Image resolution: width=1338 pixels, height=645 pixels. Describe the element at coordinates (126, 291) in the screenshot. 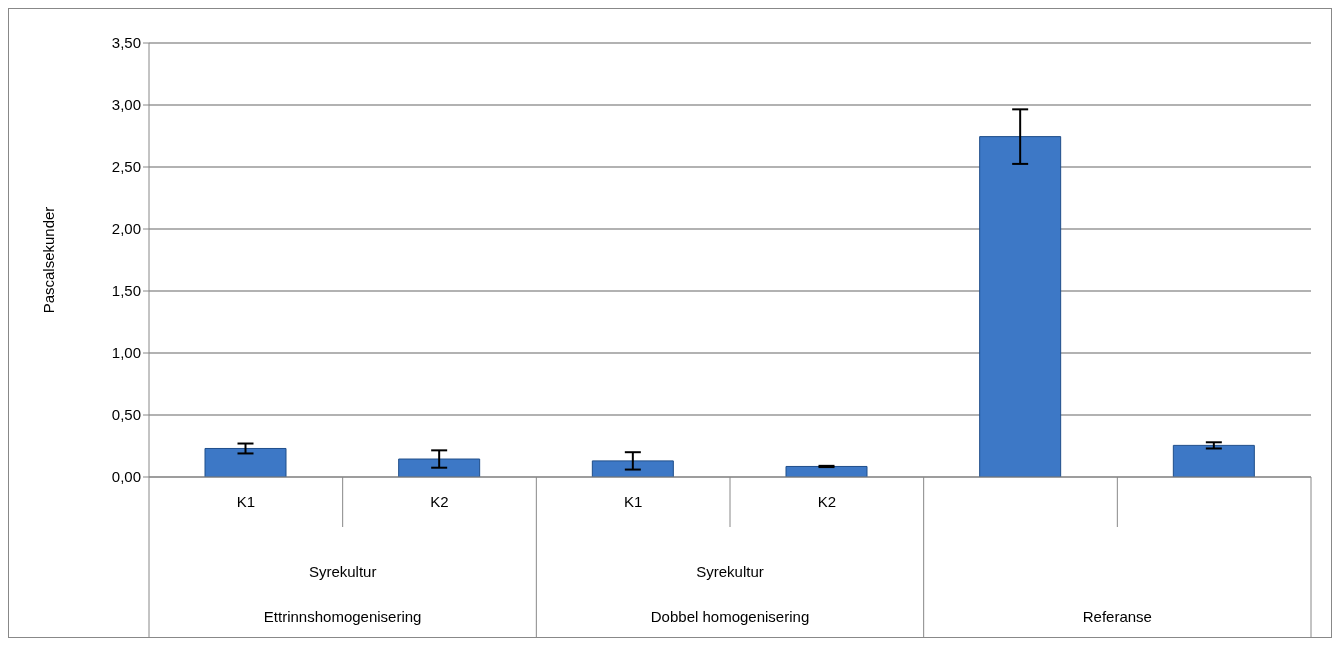

I see `y-tick-label: 1,50` at that location.